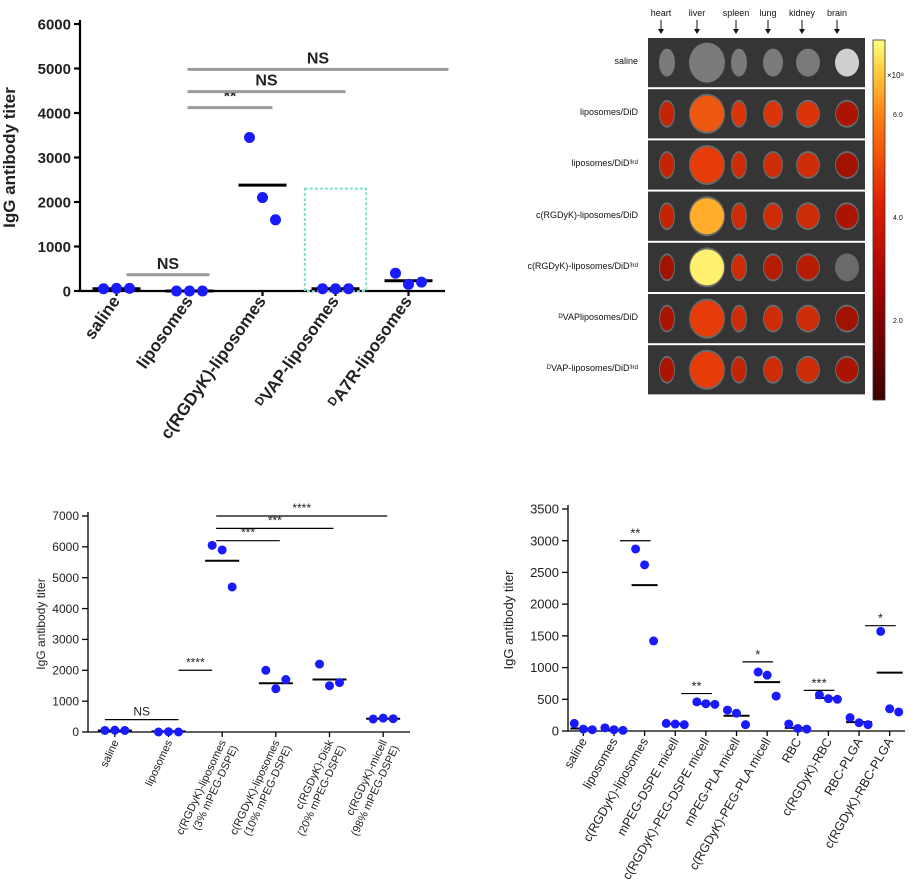 The height and width of the screenshot is (890, 915). I want to click on category-label-group: RBC, so click(791, 751).